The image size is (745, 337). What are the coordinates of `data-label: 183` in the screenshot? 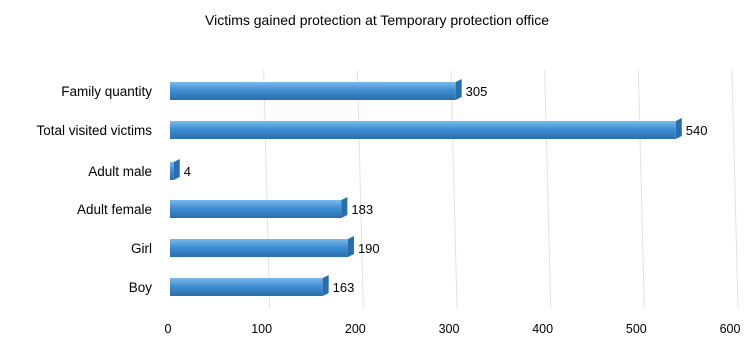 It's located at (362, 209).